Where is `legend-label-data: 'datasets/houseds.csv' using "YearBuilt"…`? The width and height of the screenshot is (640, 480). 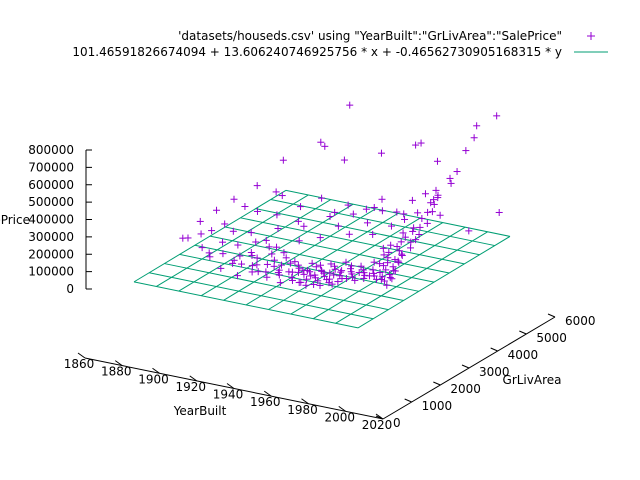
legend-label-data: 'datasets/houseds.csv' using "YearBuilt"… is located at coordinates (370, 36).